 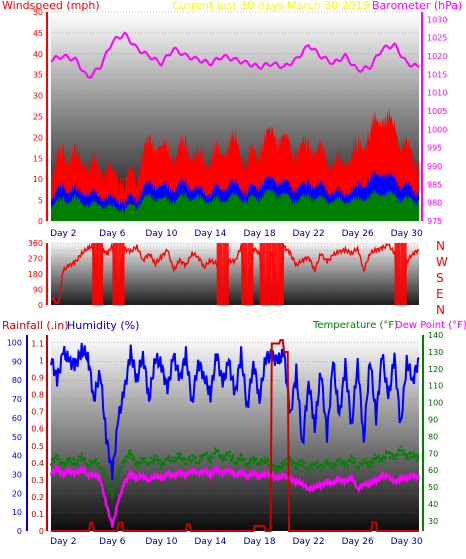 What do you see at coordinates (35, 243) in the screenshot?
I see `direction-tick-label: 360` at bounding box center [35, 243].